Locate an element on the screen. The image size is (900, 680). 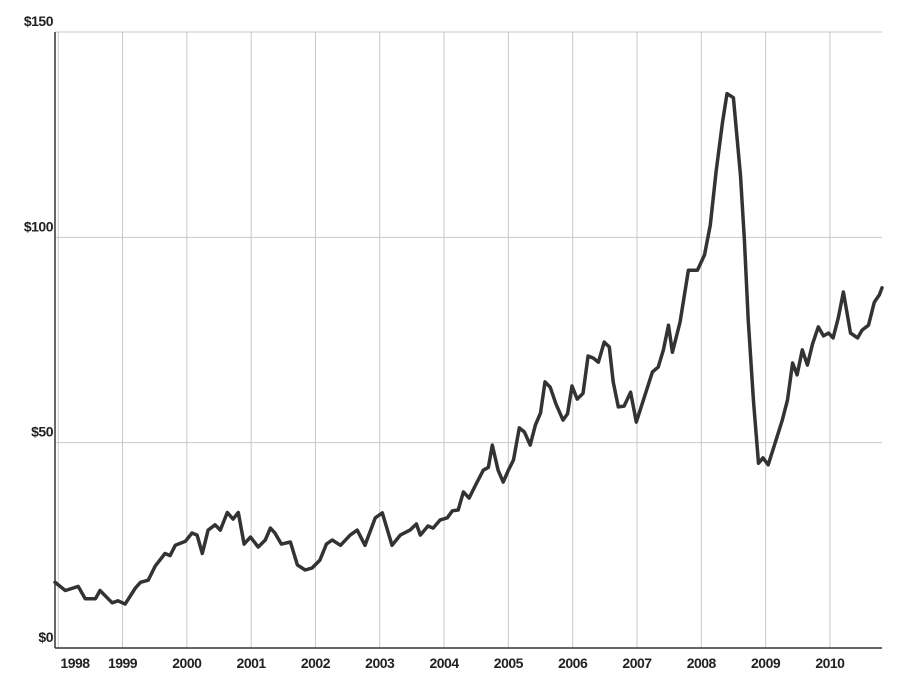
x-tick-label: 1998 is located at coordinates (75, 663).